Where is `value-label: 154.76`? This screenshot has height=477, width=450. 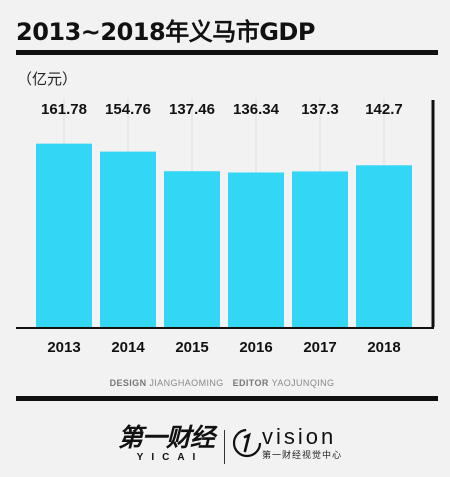 value-label: 154.76 is located at coordinates (128, 109).